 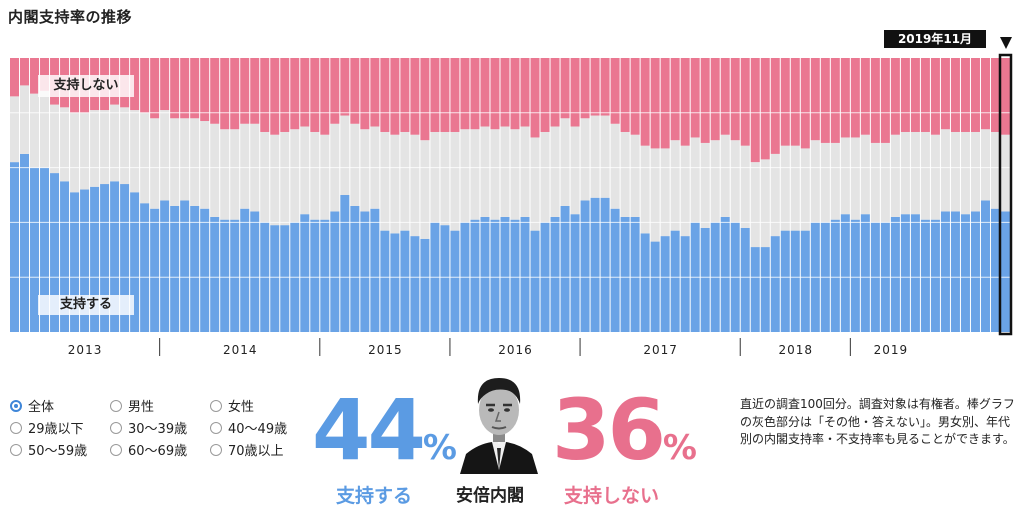 What do you see at coordinates (60, 427) in the screenshot?
I see `filter-age-under-29: 29歳以下` at bounding box center [60, 427].